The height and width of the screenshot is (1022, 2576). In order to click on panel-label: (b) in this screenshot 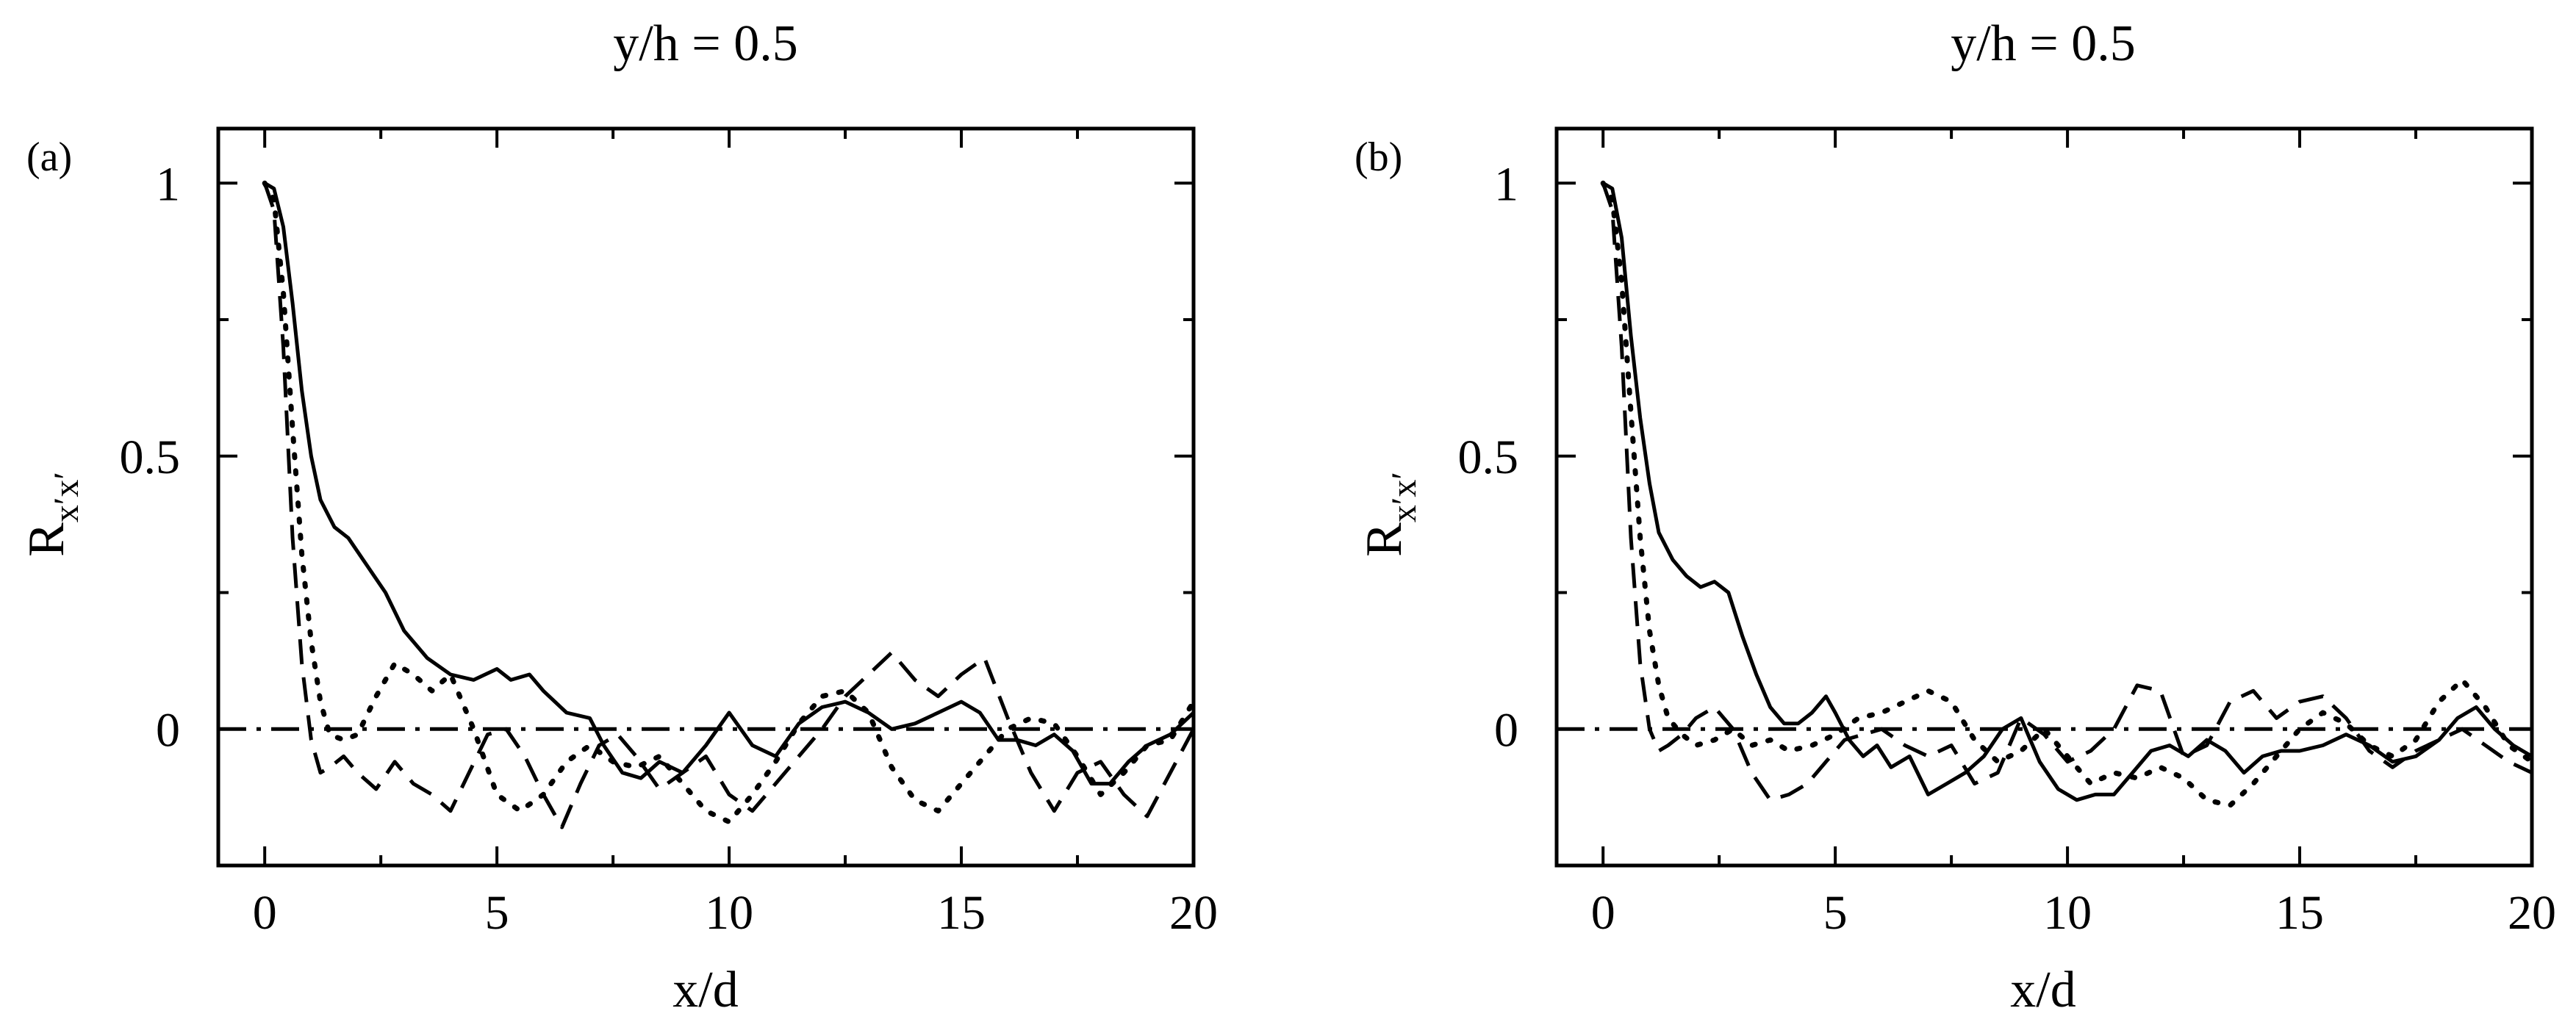, I will do `click(1378, 157)`.